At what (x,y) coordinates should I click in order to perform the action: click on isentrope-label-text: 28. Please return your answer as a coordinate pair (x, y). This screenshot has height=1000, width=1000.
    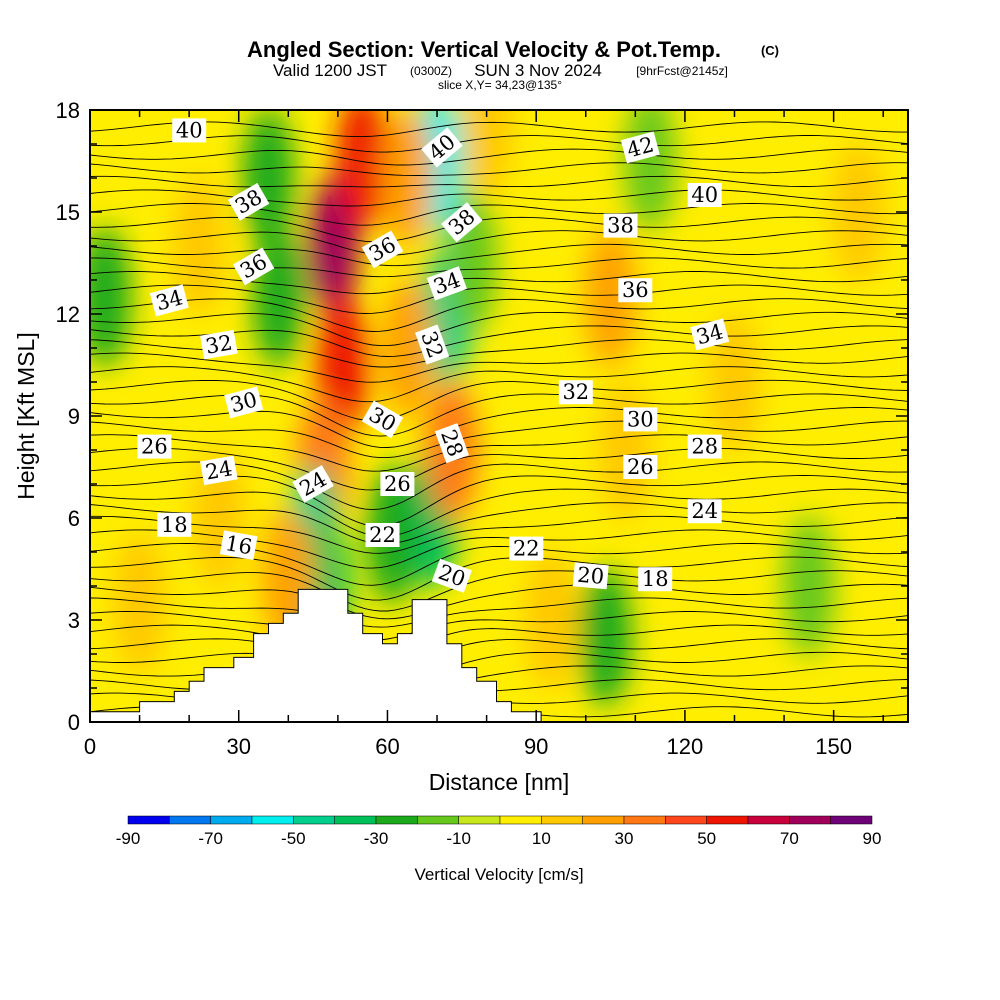
    Looking at the image, I should click on (704, 447).